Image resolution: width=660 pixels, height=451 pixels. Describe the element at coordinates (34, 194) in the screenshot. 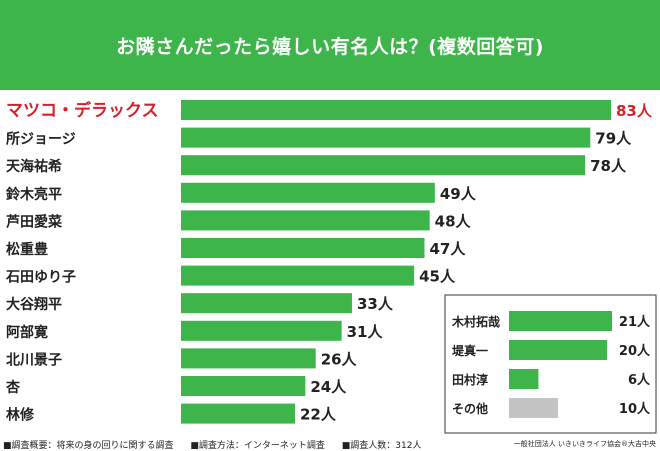

I see `category-label: 鈴木亮平` at that location.